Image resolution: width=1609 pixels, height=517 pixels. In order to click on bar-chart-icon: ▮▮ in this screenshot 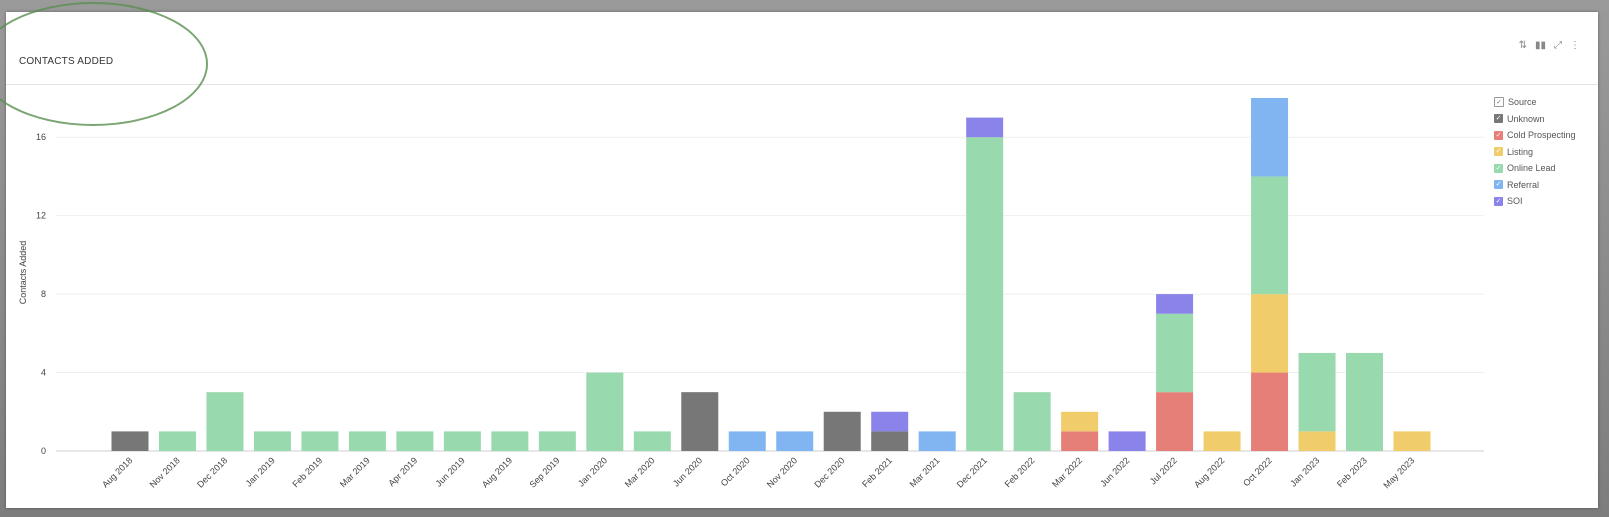, I will do `click(1540, 45)`.